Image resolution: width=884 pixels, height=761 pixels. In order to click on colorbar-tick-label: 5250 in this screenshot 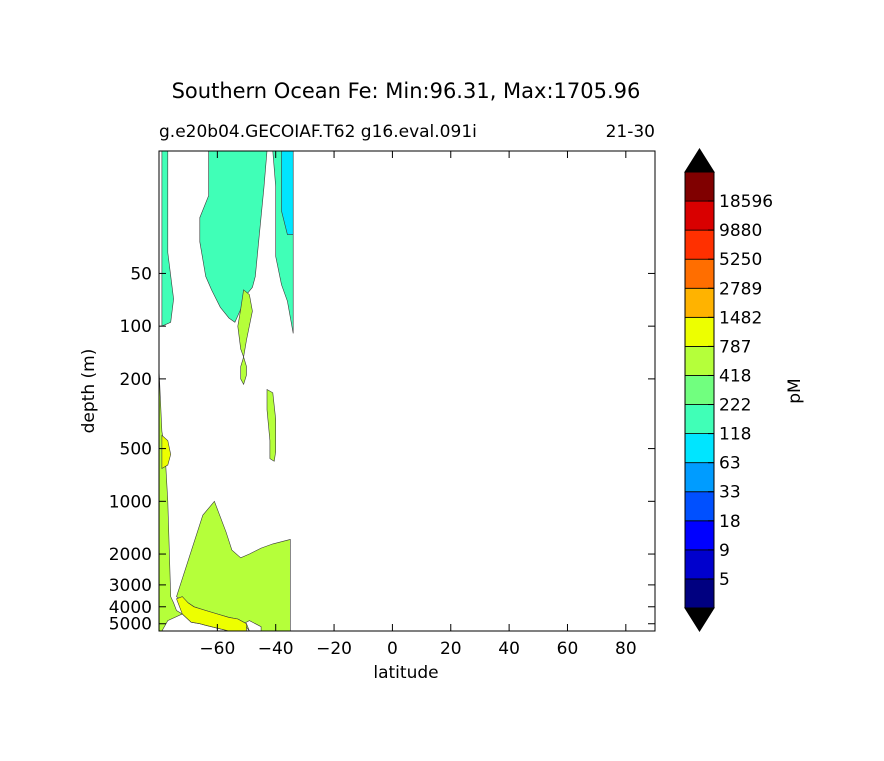, I will do `click(740, 260)`.